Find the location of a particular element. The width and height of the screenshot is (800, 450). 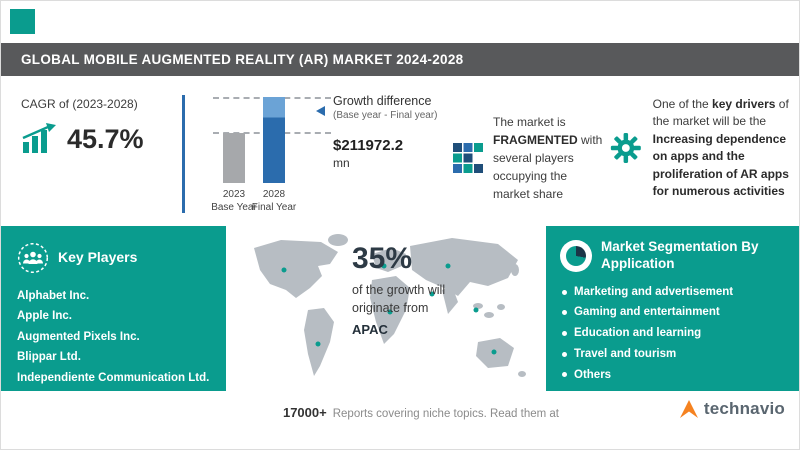

apac-region: APAC is located at coordinates (370, 329).